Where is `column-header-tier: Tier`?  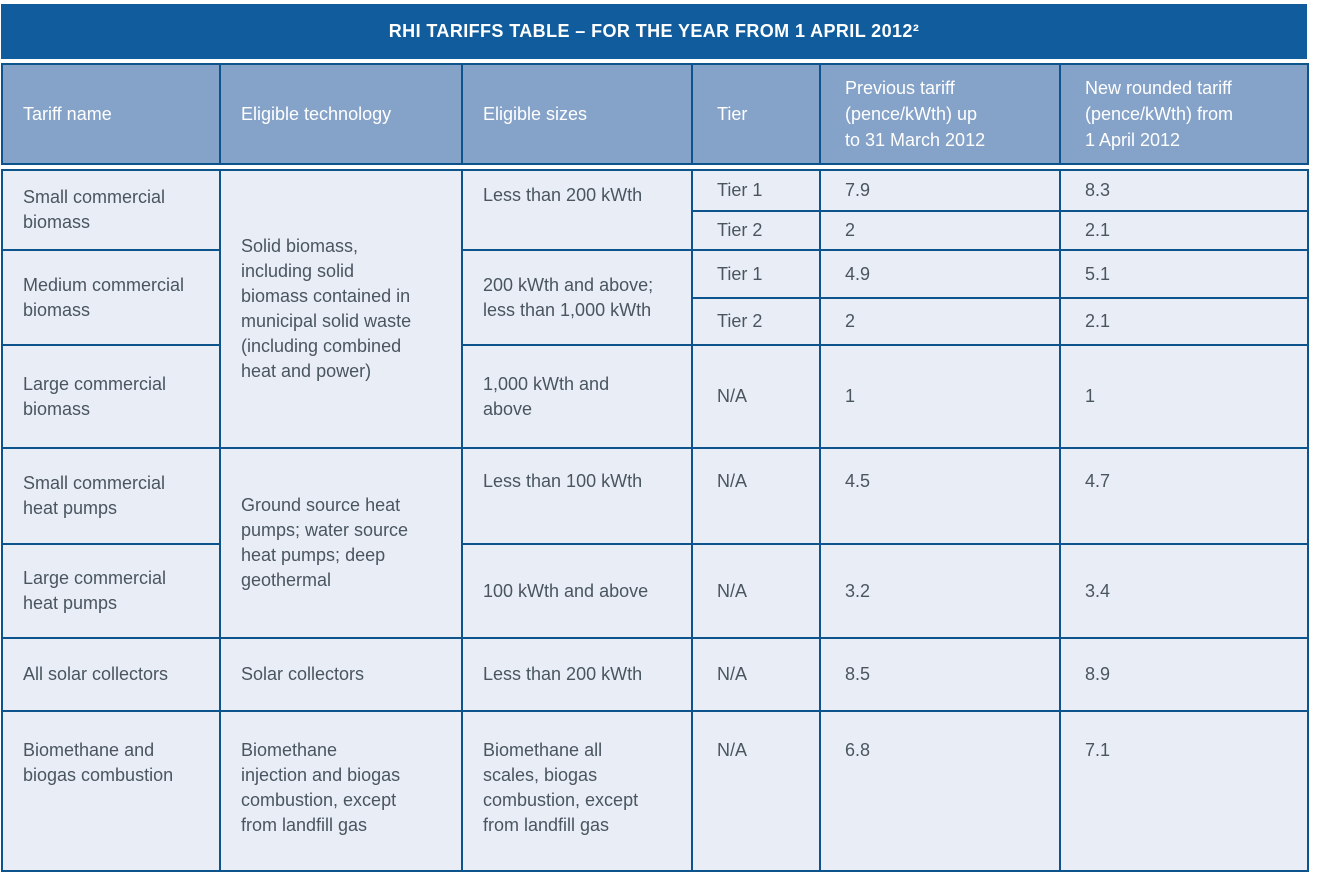 column-header-tier: Tier is located at coordinates (756, 114).